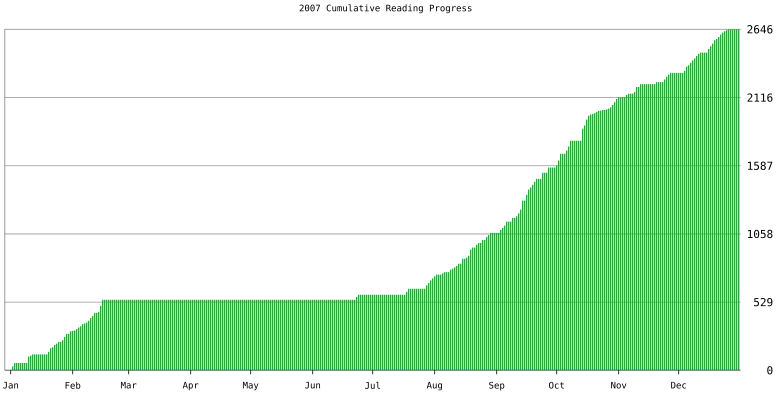 The image size is (780, 400). I want to click on y-tick-label: 529, so click(763, 302).